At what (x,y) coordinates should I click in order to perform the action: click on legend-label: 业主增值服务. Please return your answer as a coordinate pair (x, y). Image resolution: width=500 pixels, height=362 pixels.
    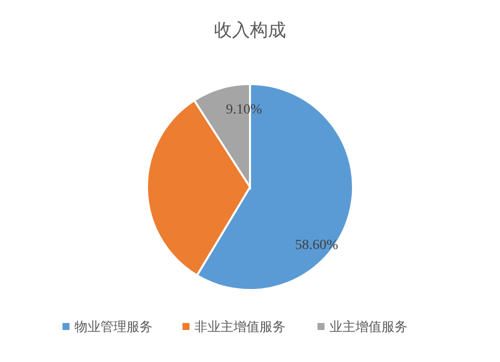
    Looking at the image, I should click on (369, 327).